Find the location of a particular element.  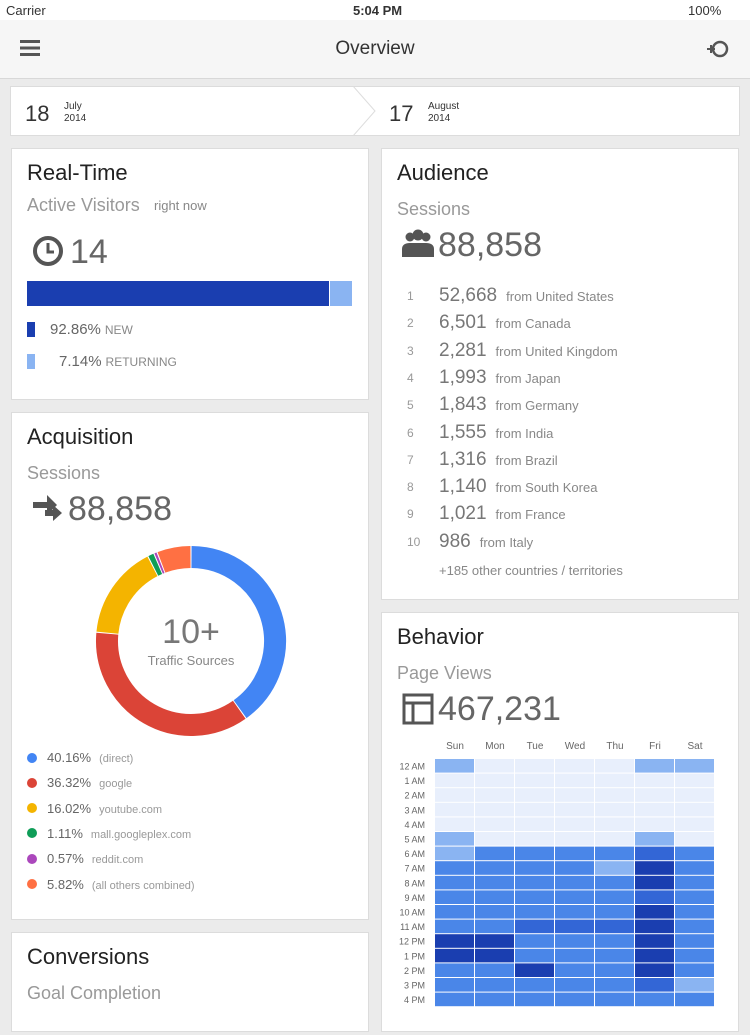

country-sessions: 1,555 is located at coordinates (463, 432).